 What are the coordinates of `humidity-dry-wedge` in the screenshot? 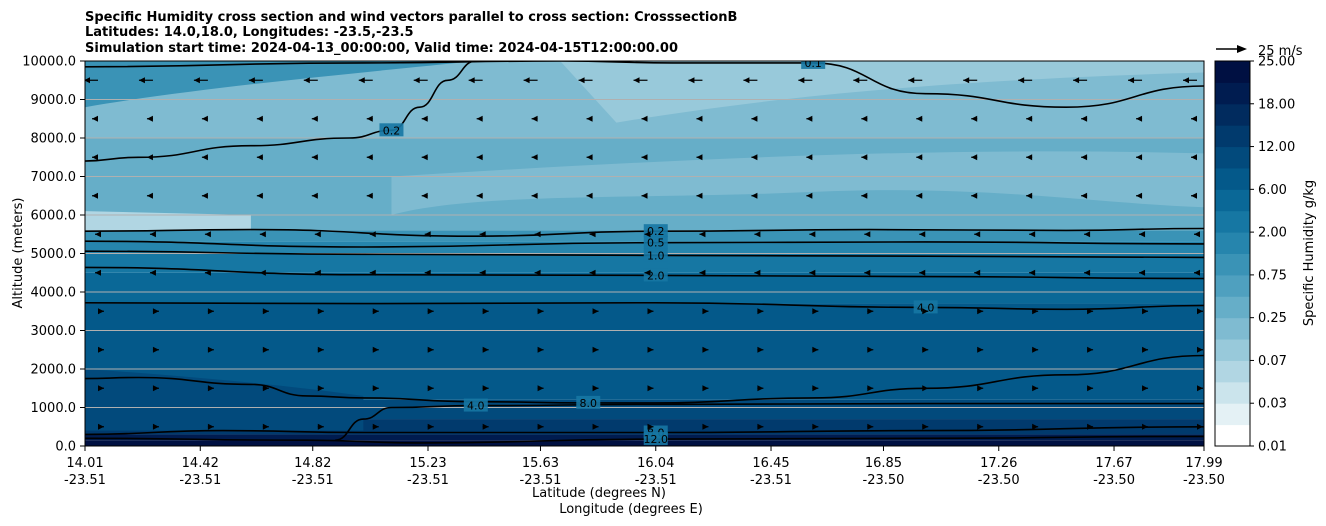 It's located at (168, 221).